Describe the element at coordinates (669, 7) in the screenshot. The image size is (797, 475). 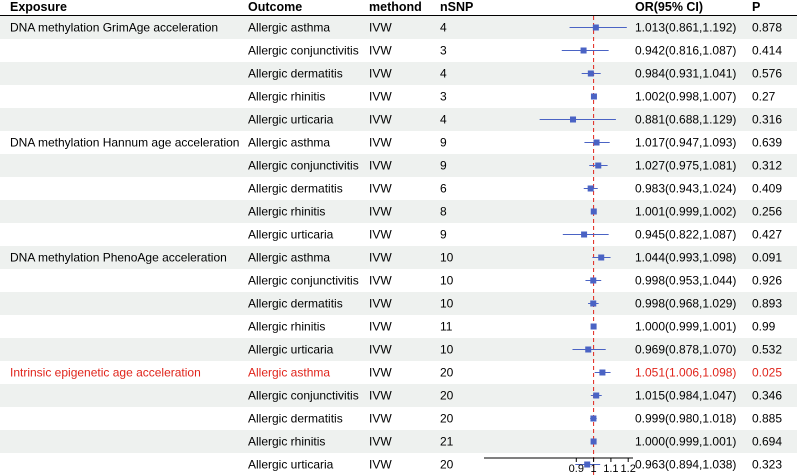
I see `header-or: OR(95% CI)` at that location.